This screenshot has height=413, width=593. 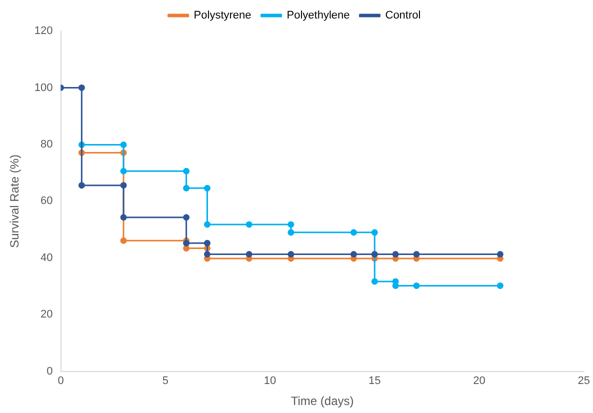 What do you see at coordinates (43, 31) in the screenshot?
I see `y-tick-label: 120` at bounding box center [43, 31].